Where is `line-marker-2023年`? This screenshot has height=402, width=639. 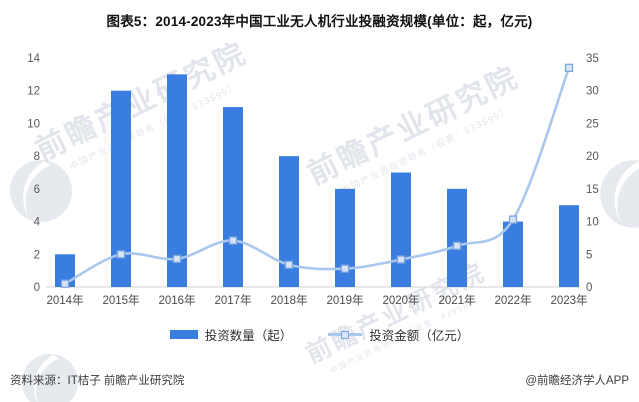
line-marker-2023年 is located at coordinates (569, 67).